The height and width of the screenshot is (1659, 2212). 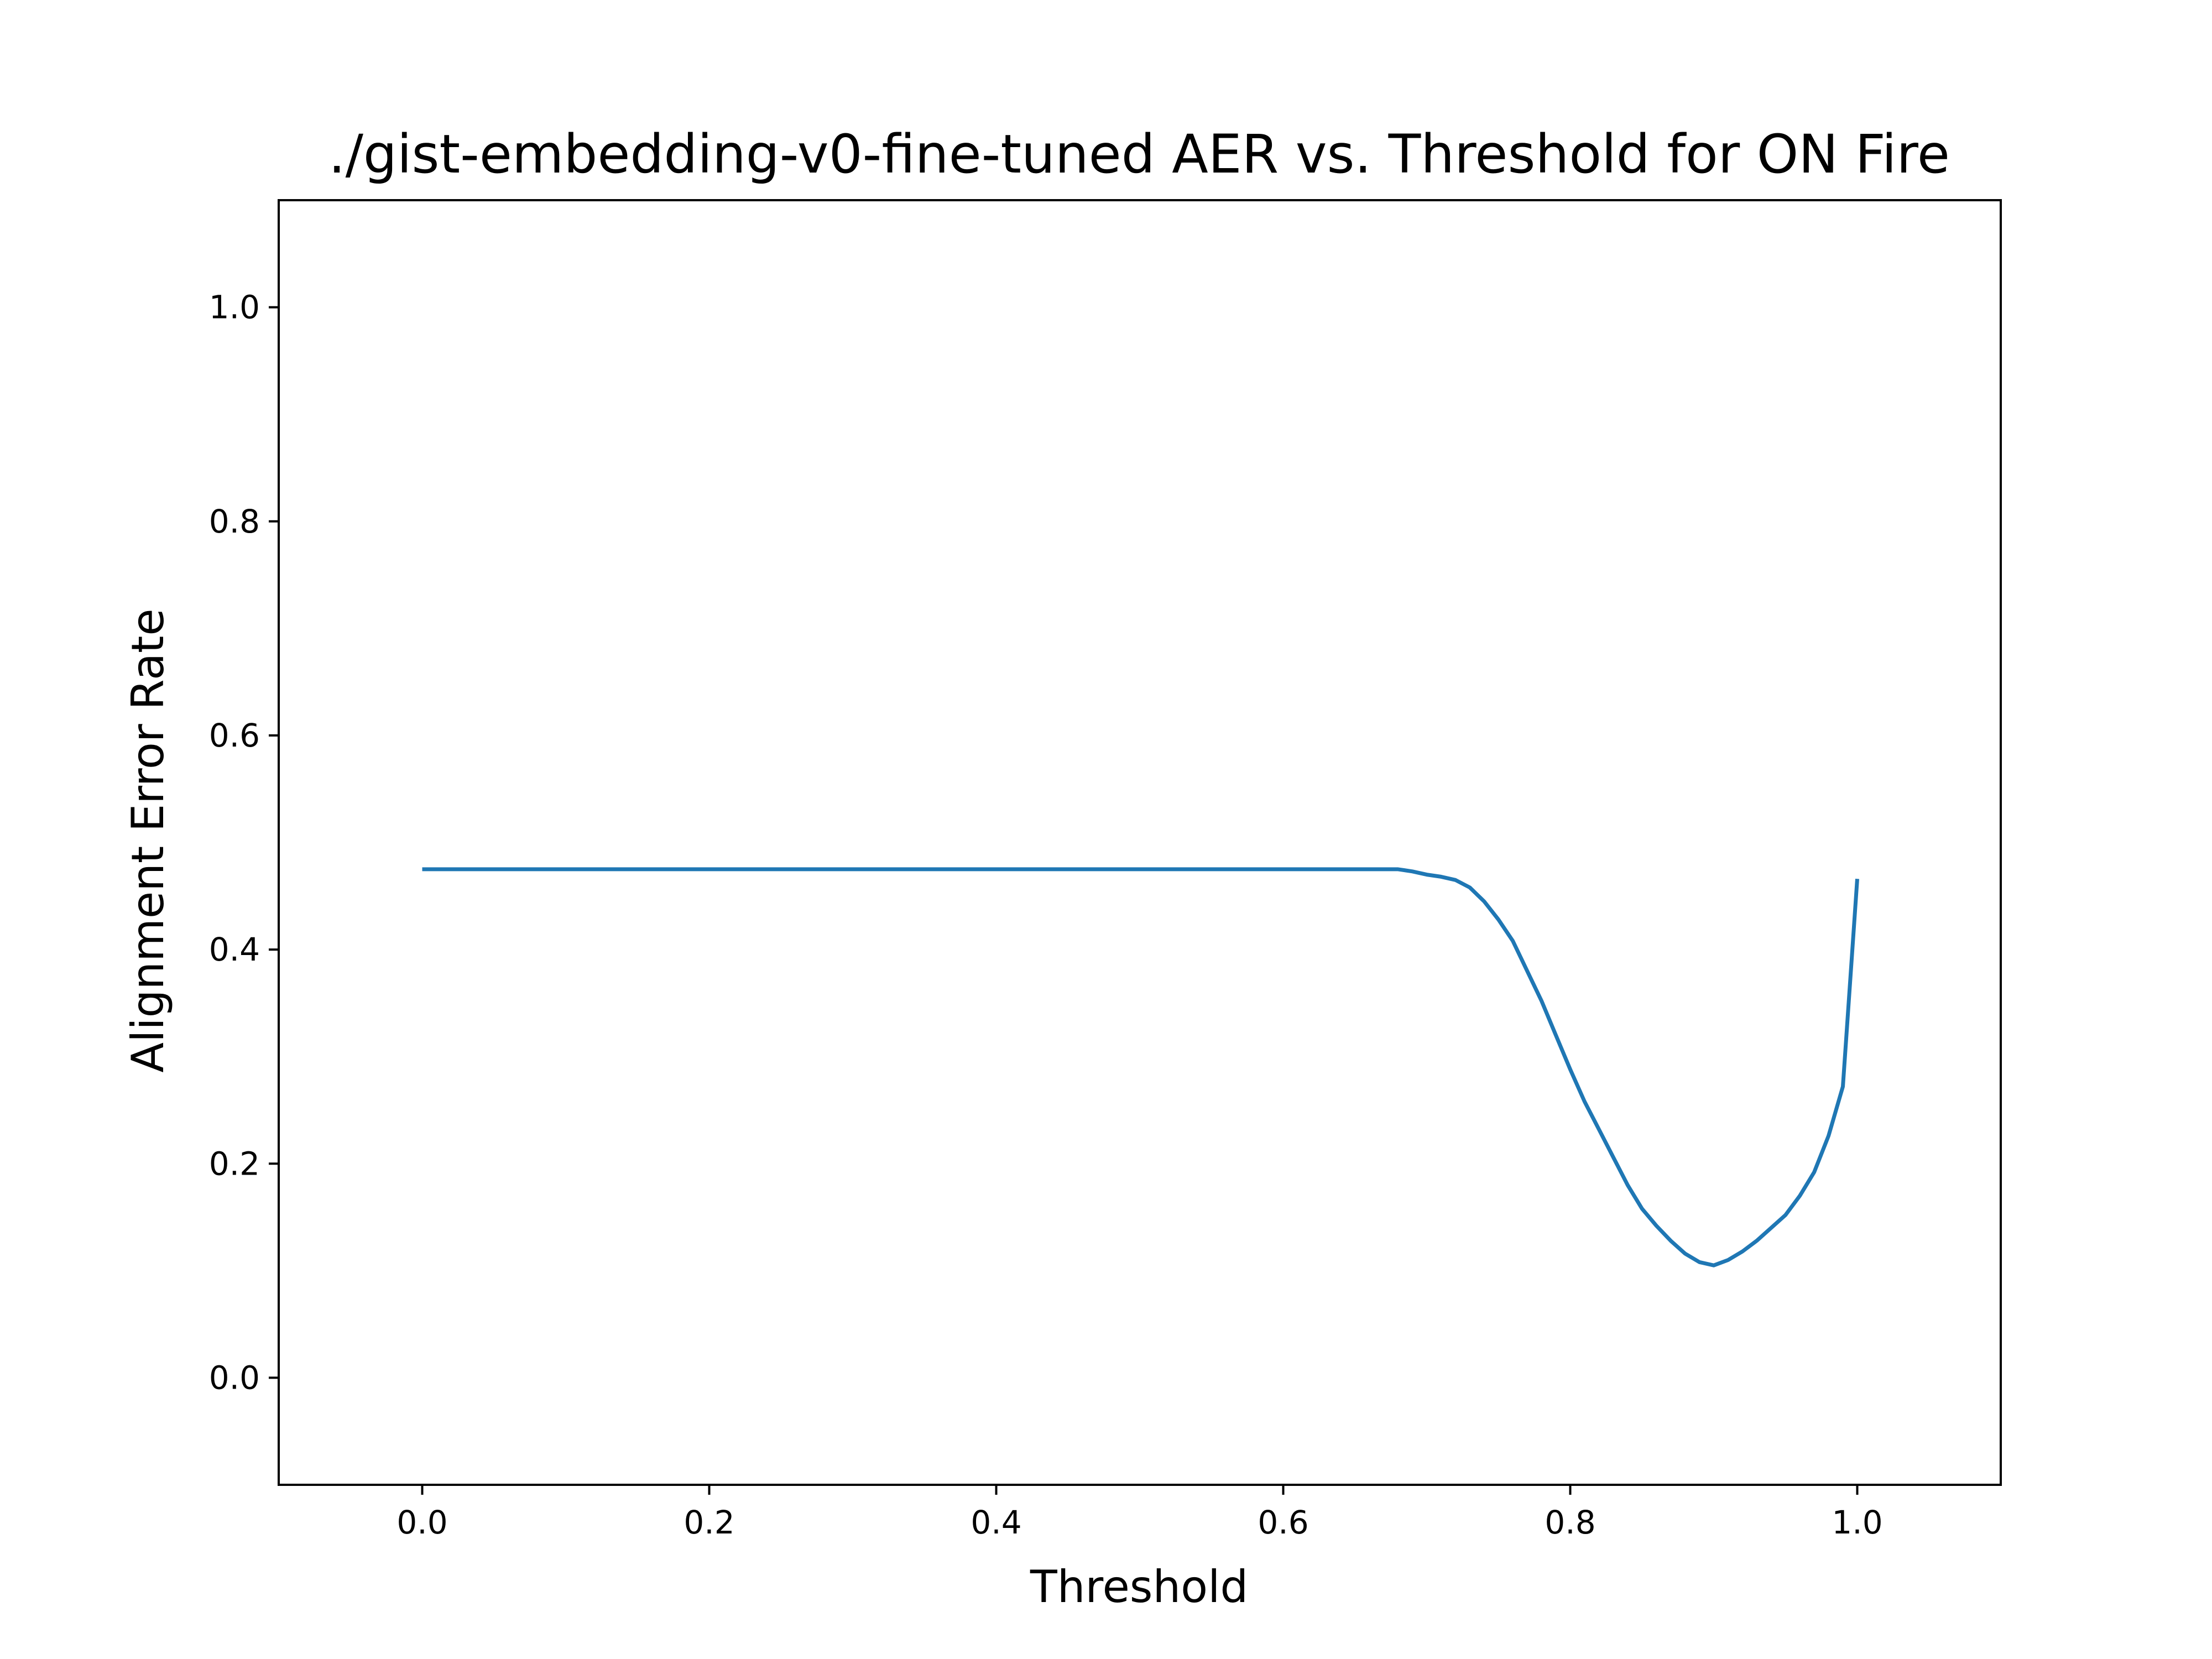 I want to click on x-tick-label: 0.0, so click(x=422, y=1523).